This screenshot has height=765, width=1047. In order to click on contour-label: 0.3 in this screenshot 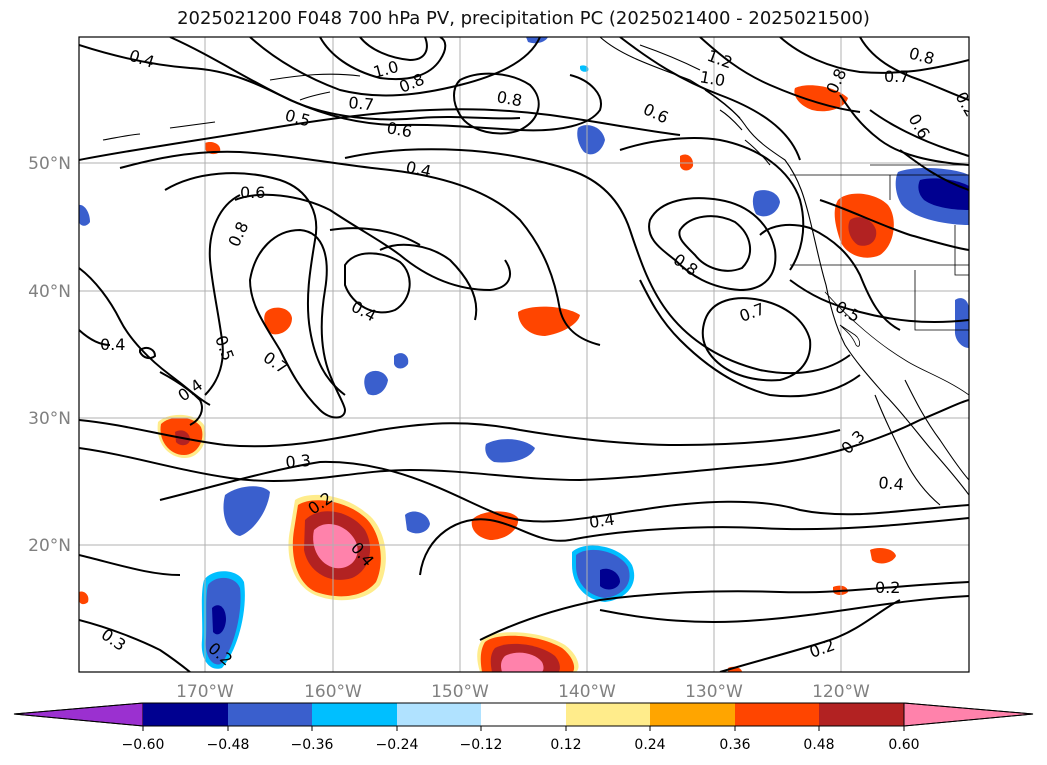, I will do `click(298, 461)`.